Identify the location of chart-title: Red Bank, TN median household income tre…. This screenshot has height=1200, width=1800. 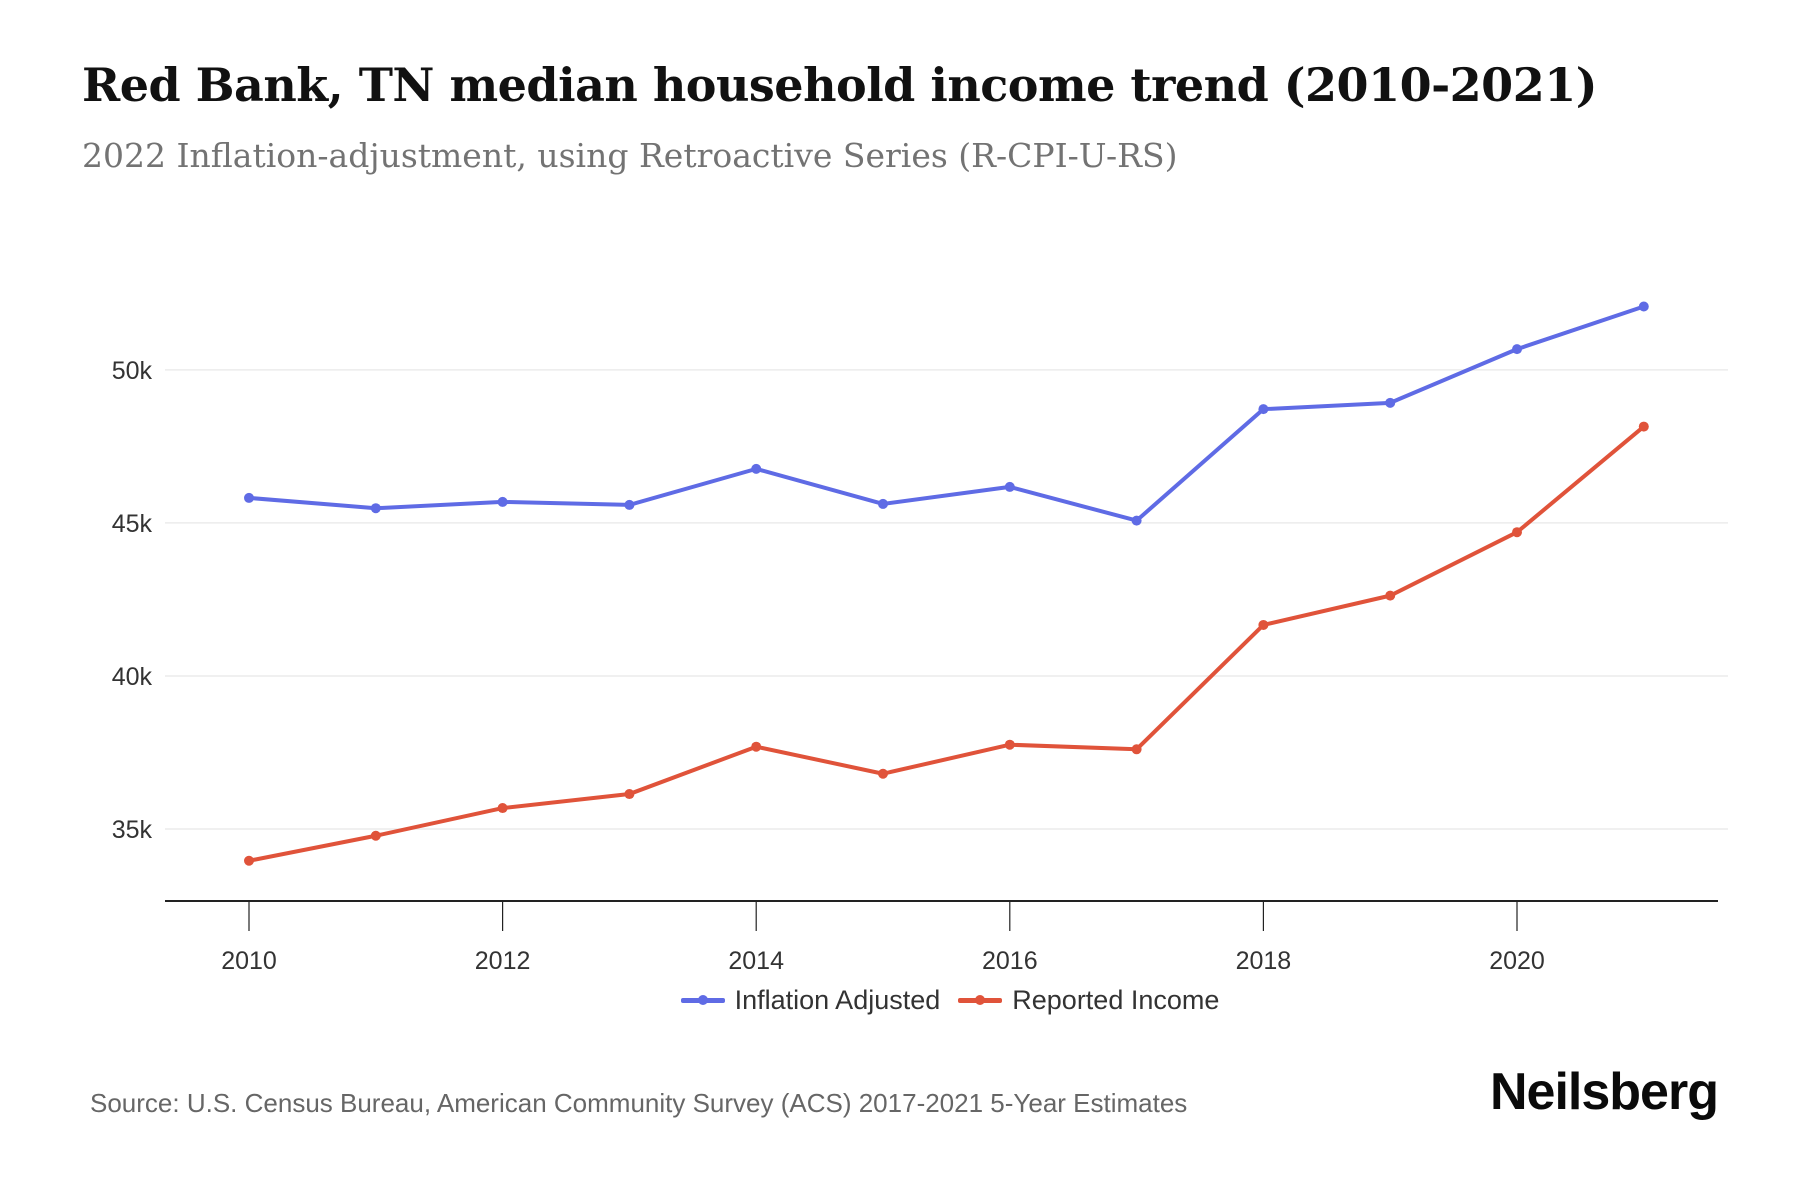
(839, 85).